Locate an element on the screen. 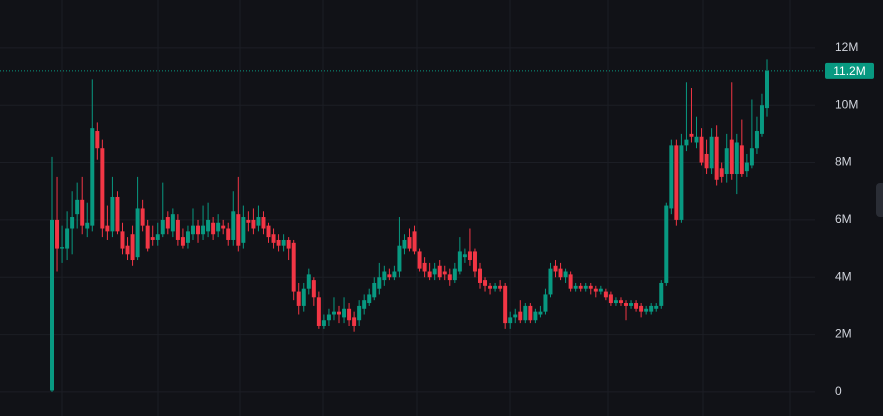 This screenshot has height=416, width=883. last-price-label: 11.2M is located at coordinates (849, 71).